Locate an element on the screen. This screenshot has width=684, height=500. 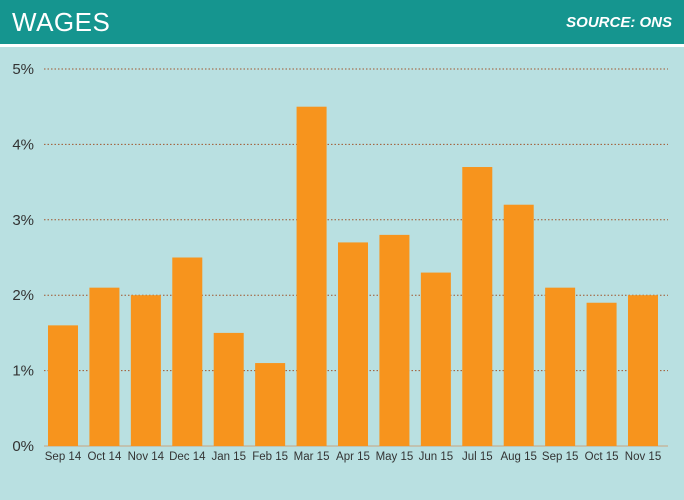
y-tick-label: 0% is located at coordinates (23, 446).